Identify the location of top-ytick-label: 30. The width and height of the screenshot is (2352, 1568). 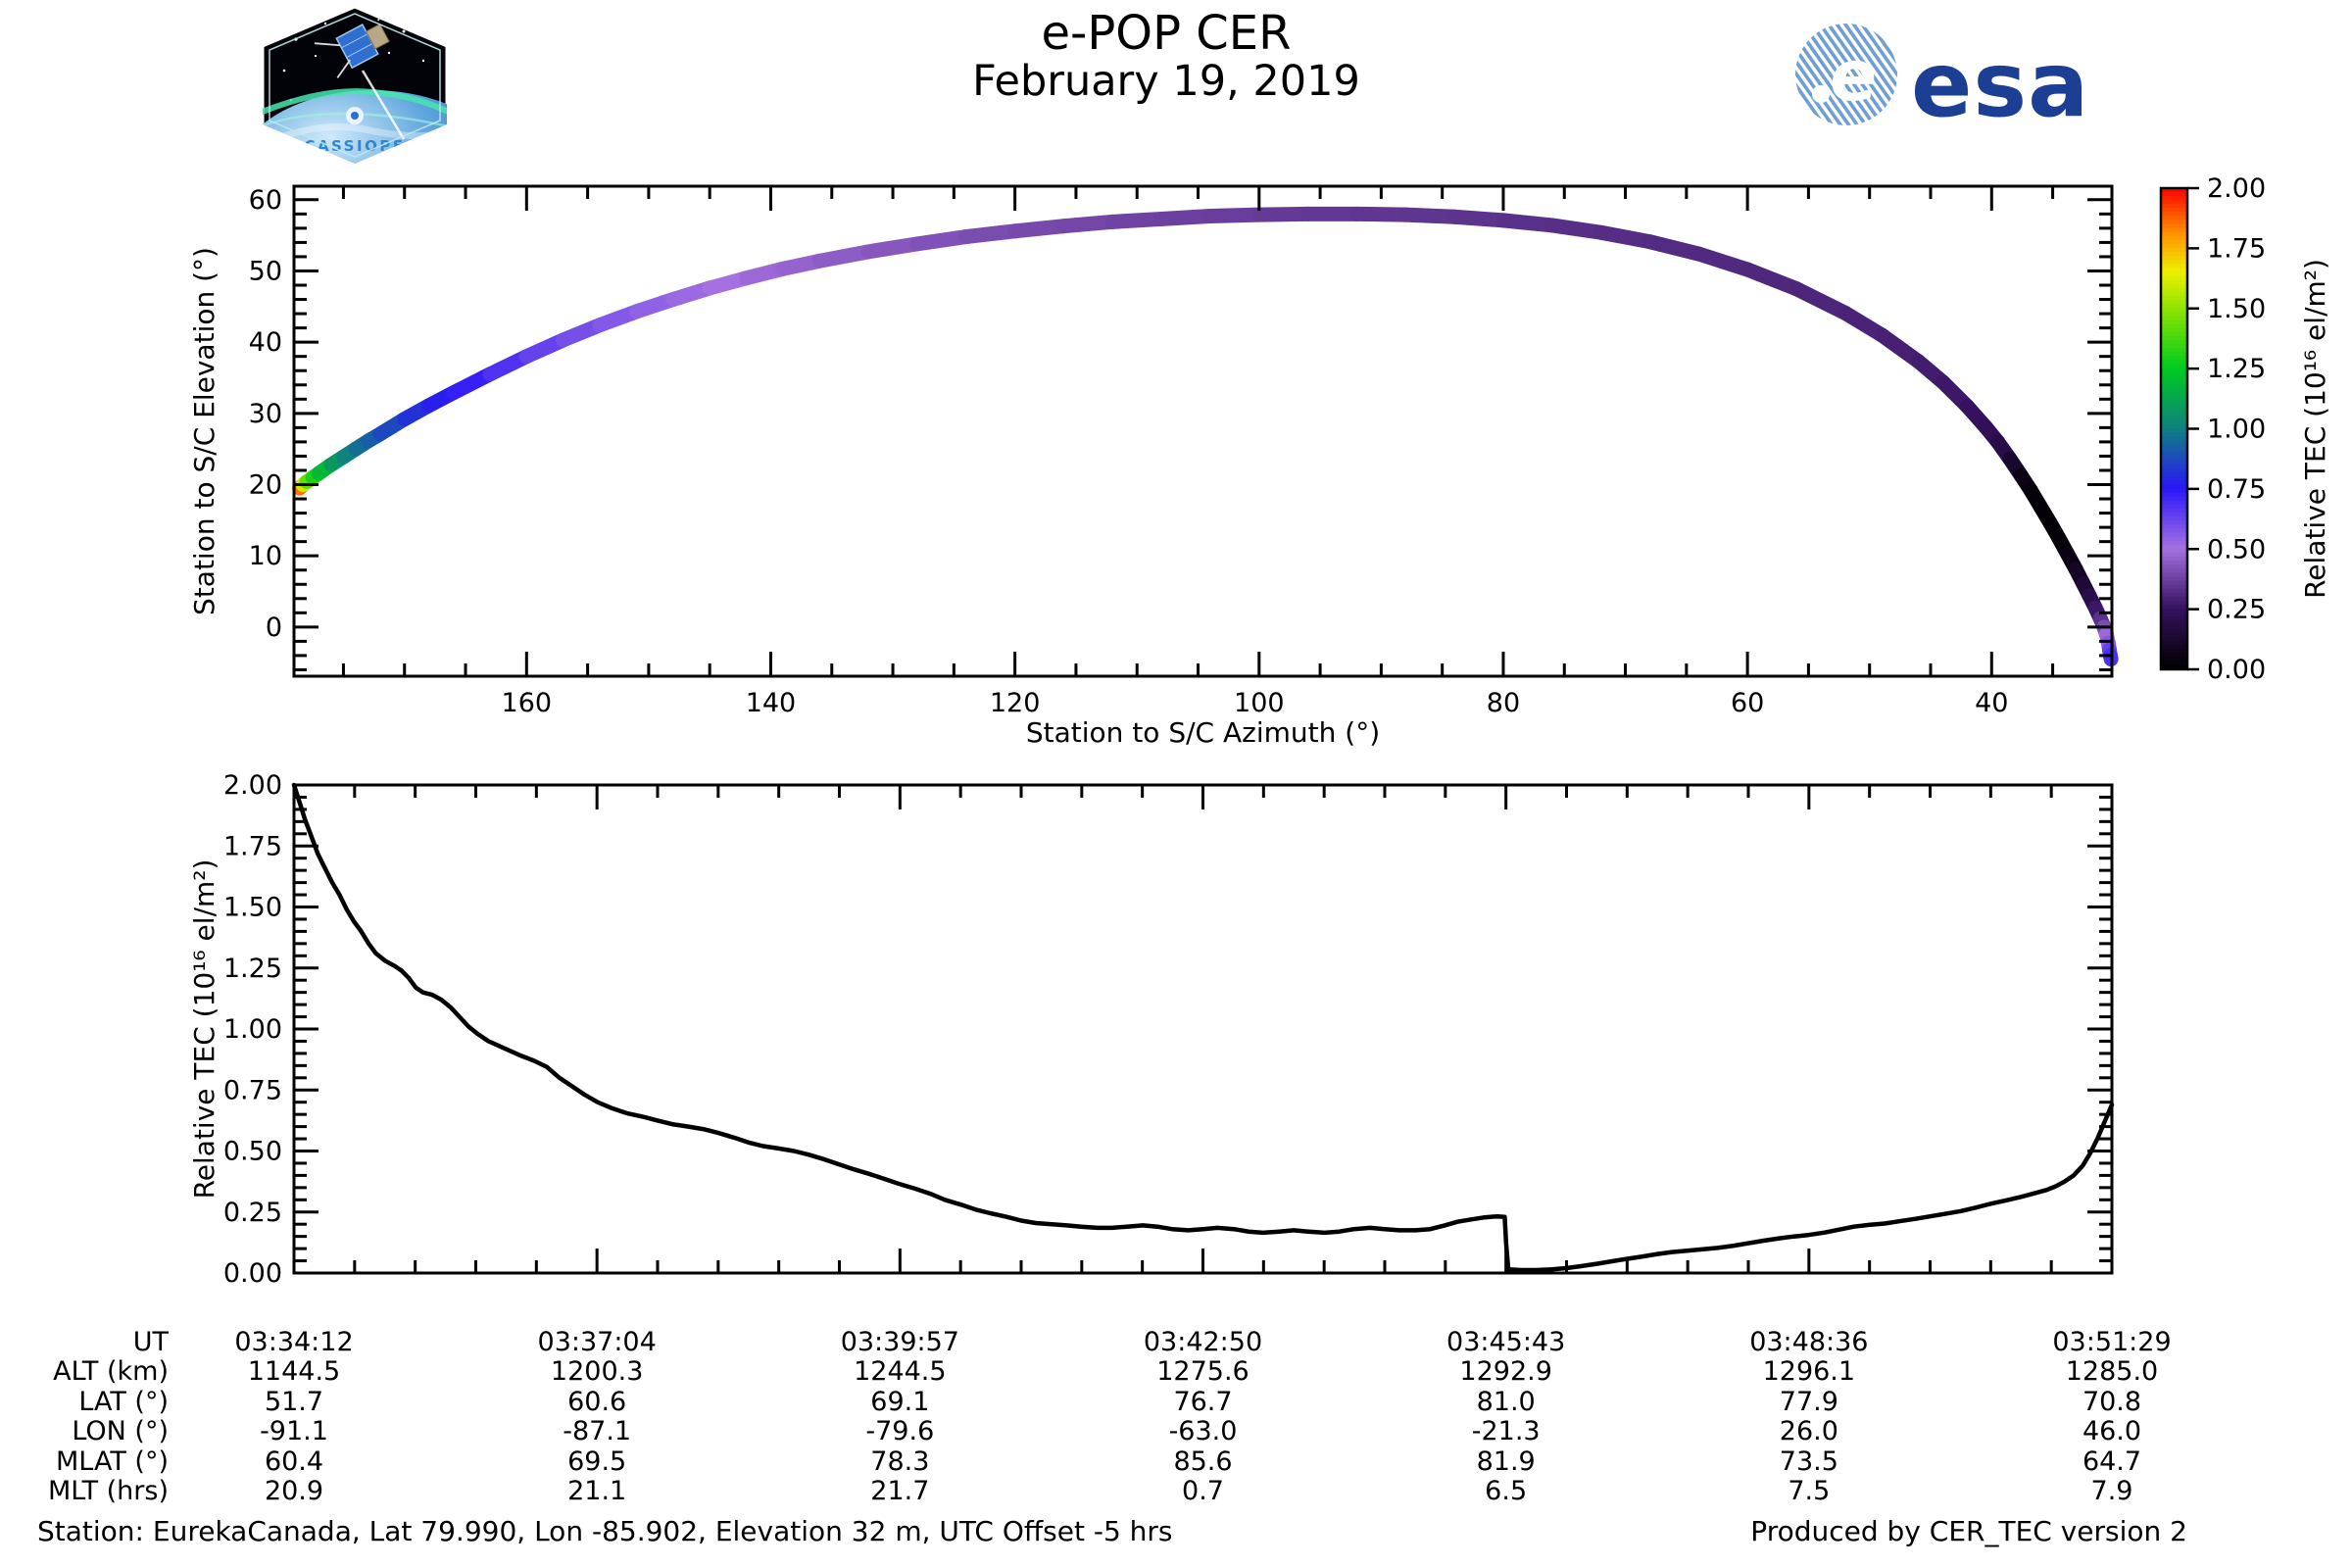
(265, 414).